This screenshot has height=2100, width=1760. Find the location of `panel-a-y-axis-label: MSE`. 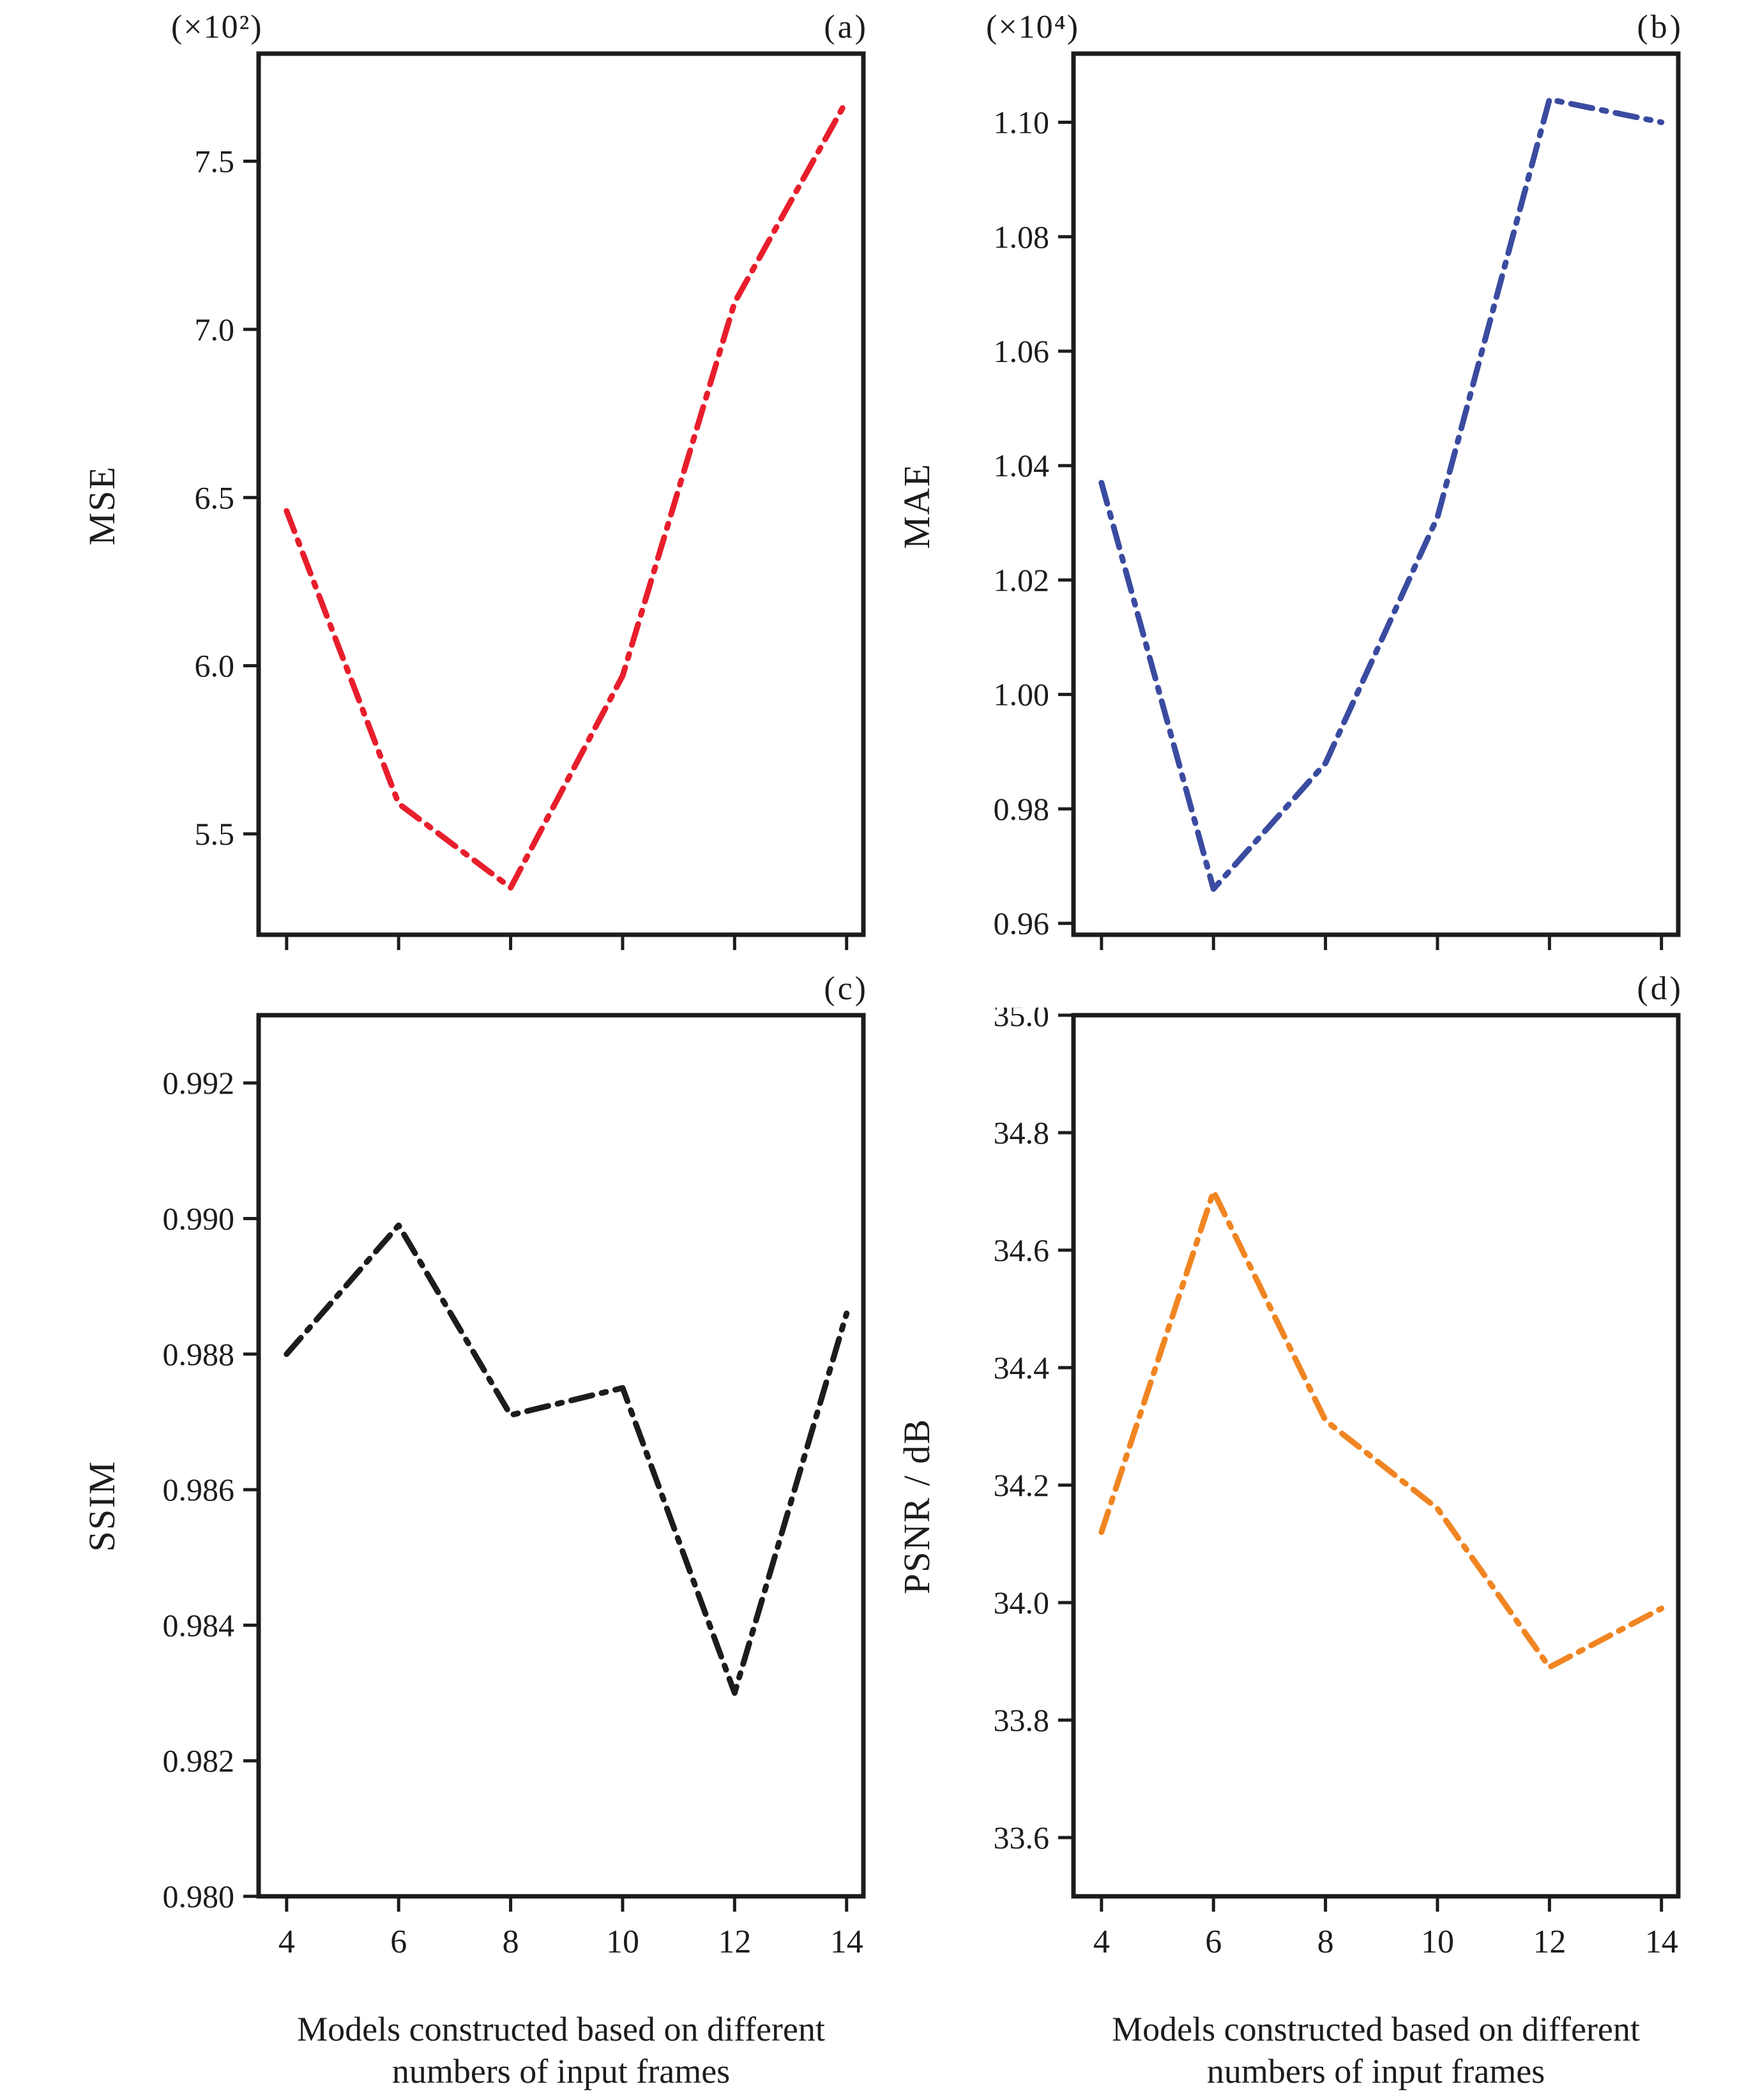

panel-a-y-axis-label: MSE is located at coordinates (101, 505).